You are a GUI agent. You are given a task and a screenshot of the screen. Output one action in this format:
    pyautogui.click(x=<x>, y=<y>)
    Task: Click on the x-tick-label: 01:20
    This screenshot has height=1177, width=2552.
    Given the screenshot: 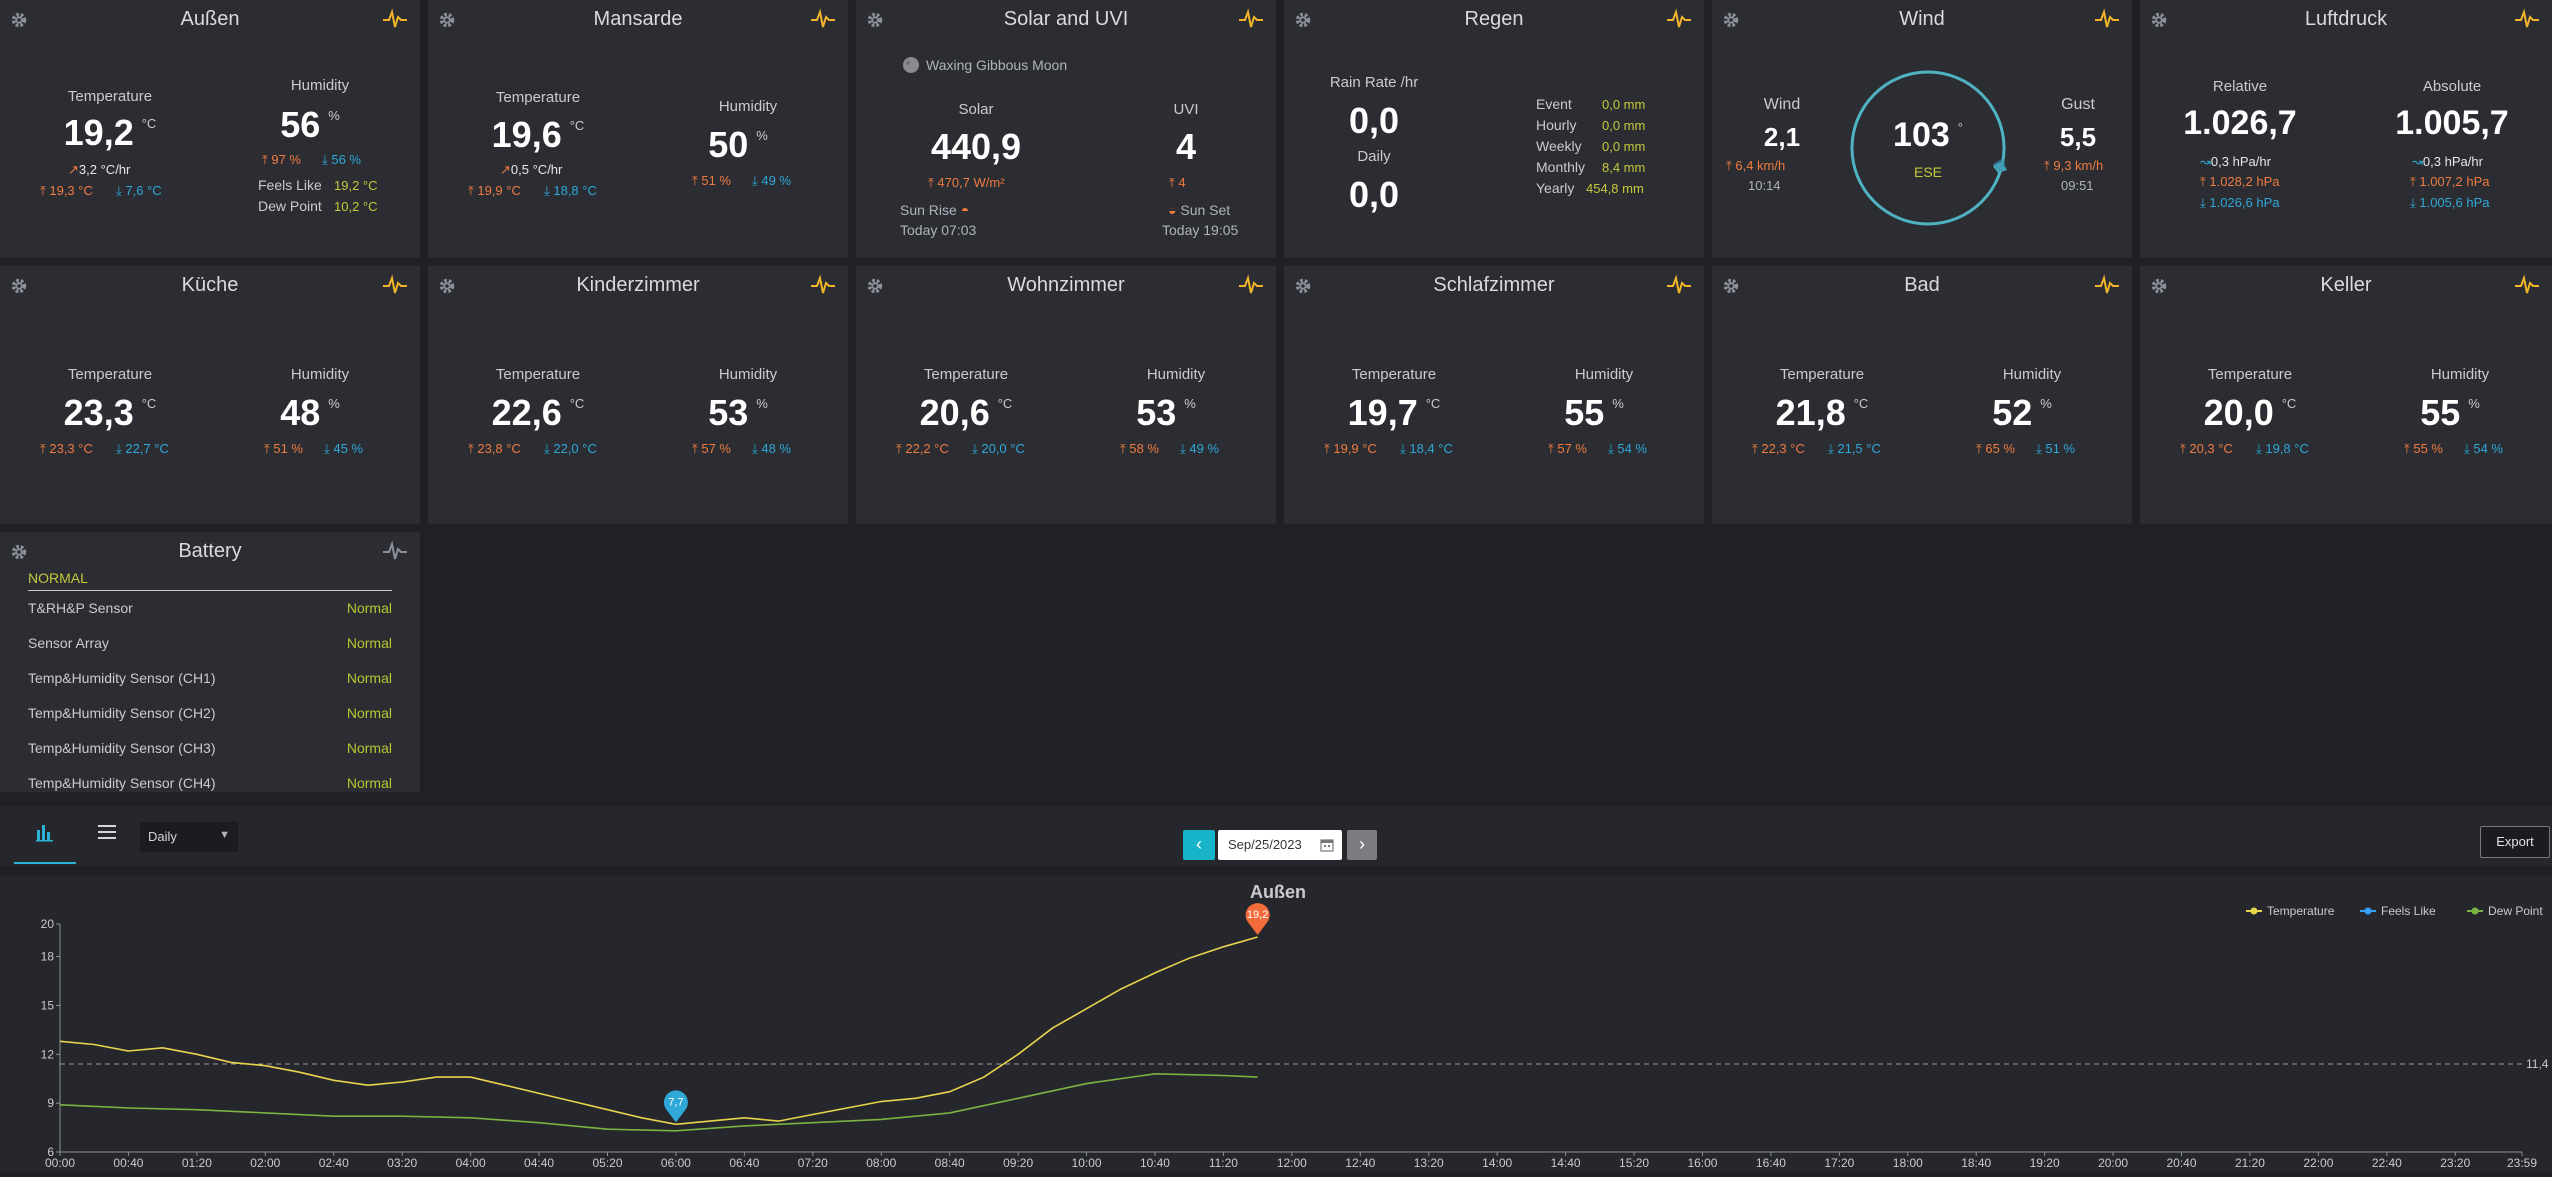 What is the action you would take?
    pyautogui.click(x=197, y=1163)
    